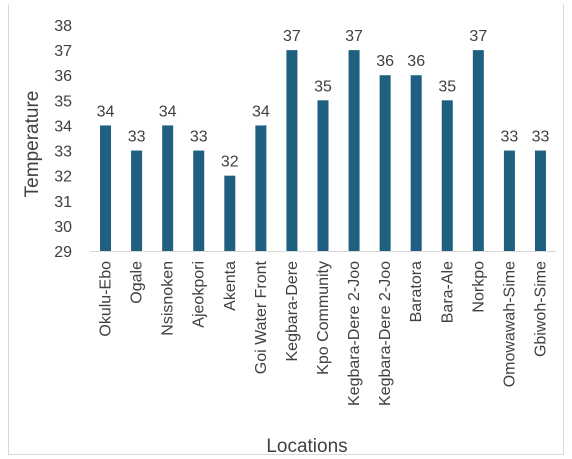  I want to click on y-tick-label: 30, so click(63, 227).